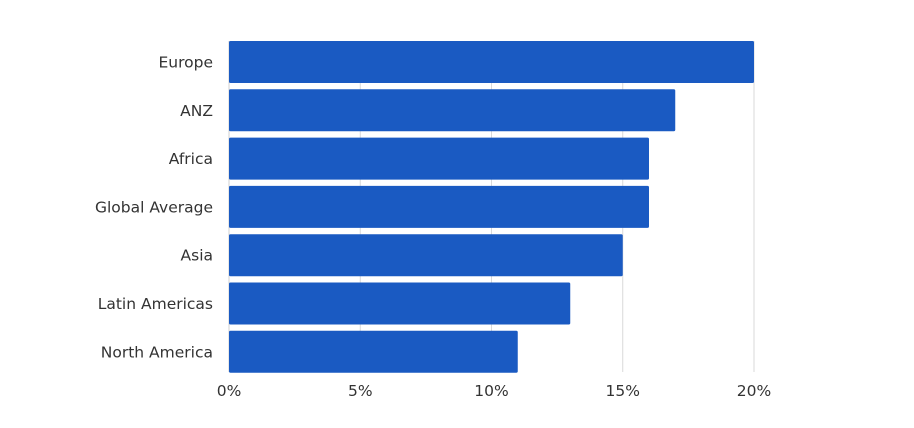  I want to click on x-tick-label: 20%, so click(754, 391).